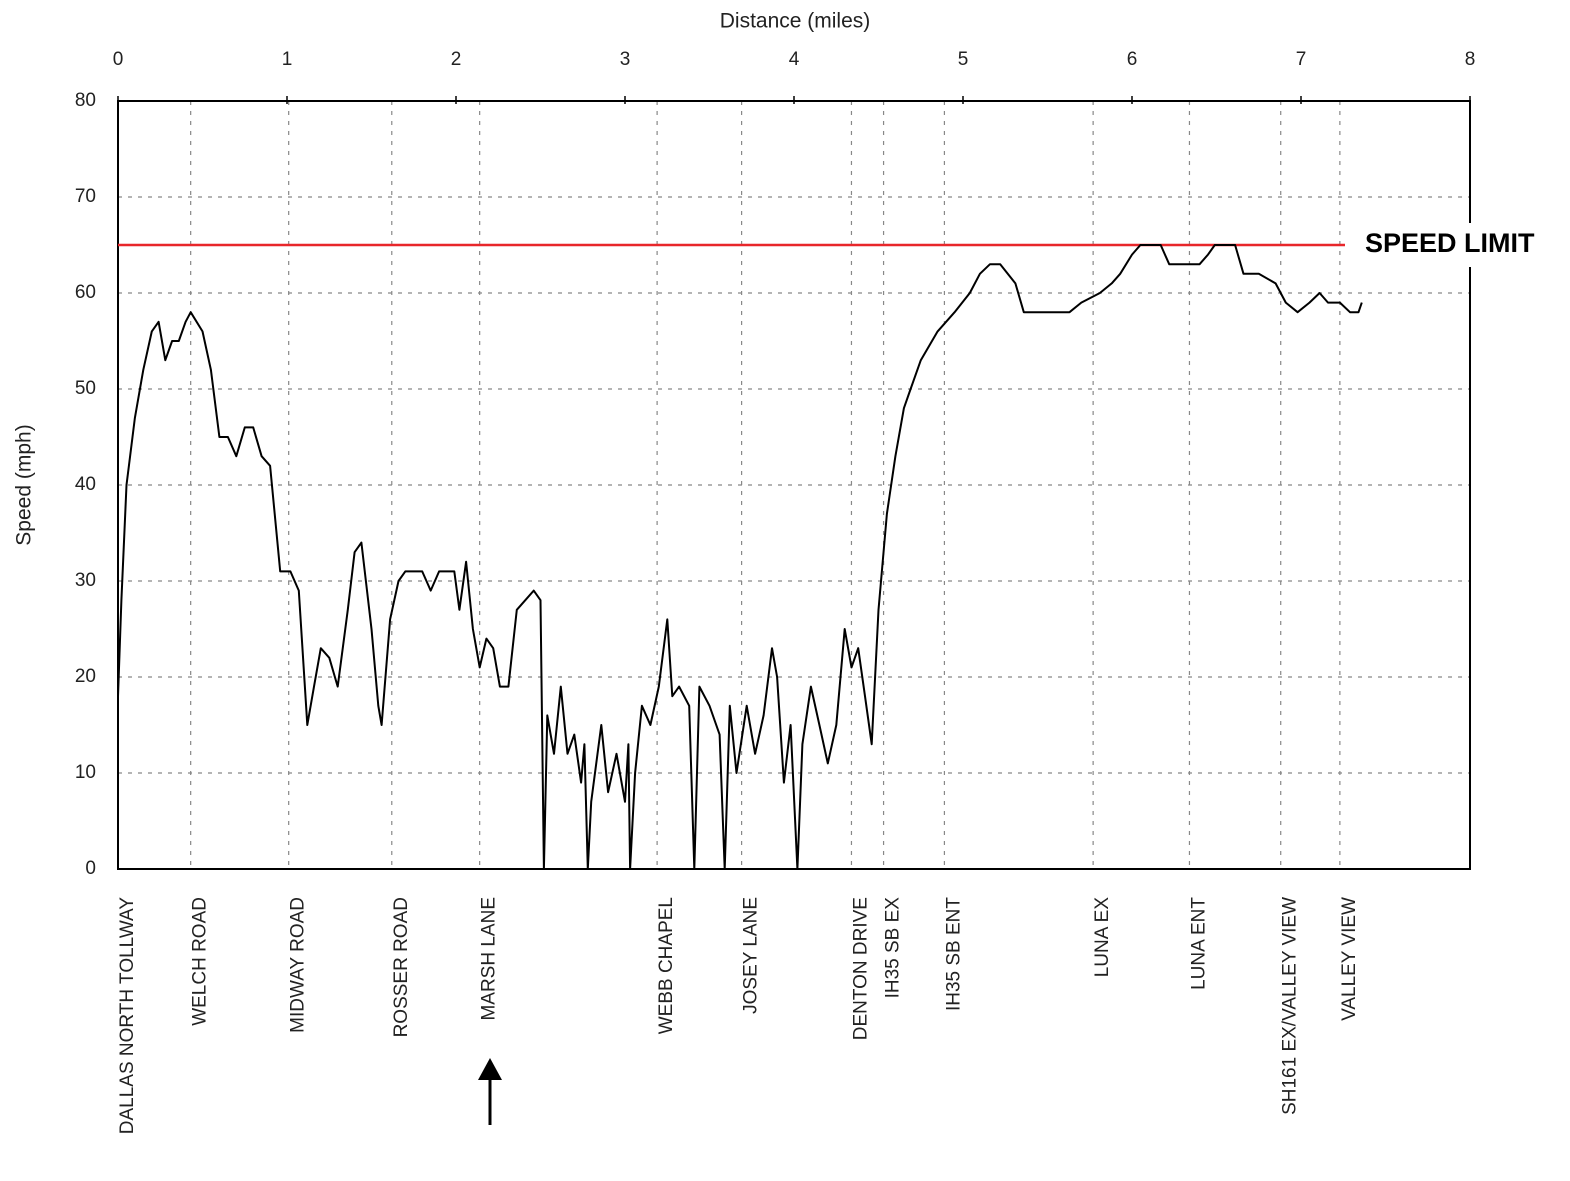 The width and height of the screenshot is (1570, 1181). What do you see at coordinates (85, 292) in the screenshot?
I see `y-tick-label: 60` at bounding box center [85, 292].